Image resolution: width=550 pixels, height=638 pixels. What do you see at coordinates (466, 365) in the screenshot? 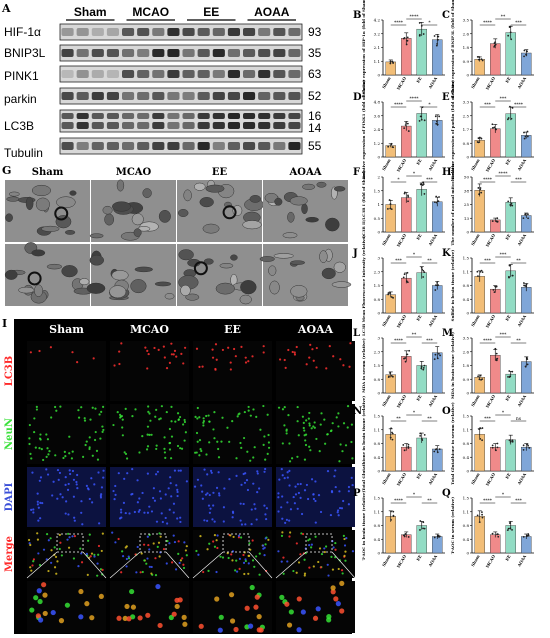
I see `y-tick-label: 1.8` at bounding box center [466, 365].